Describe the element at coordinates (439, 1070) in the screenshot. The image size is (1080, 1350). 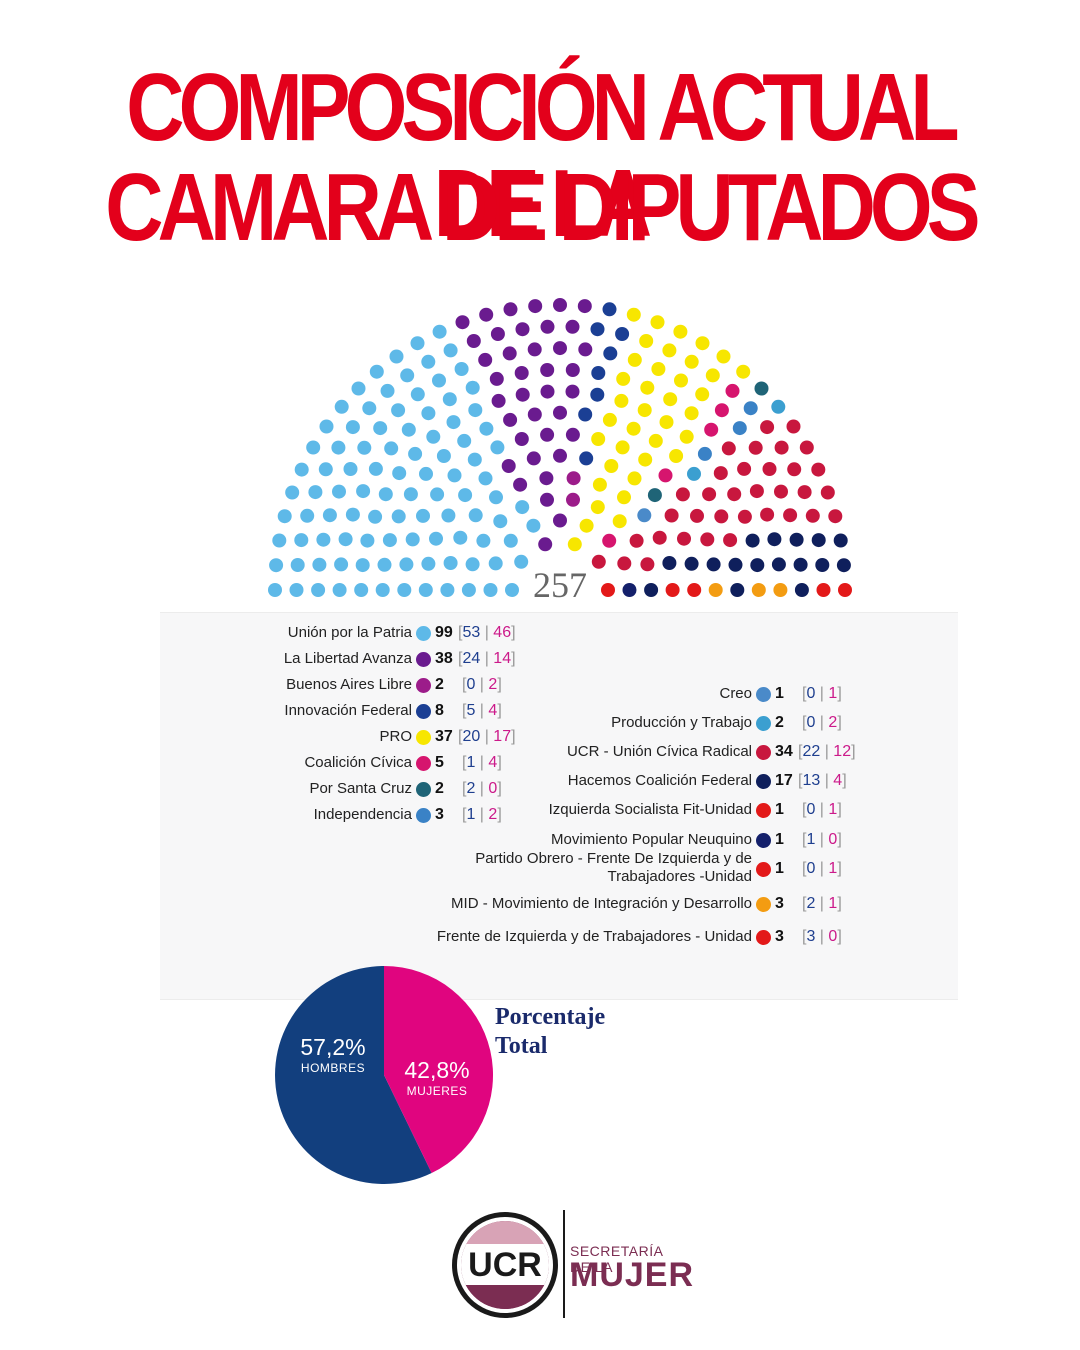
I see `pie-slice-mujeres` at that location.